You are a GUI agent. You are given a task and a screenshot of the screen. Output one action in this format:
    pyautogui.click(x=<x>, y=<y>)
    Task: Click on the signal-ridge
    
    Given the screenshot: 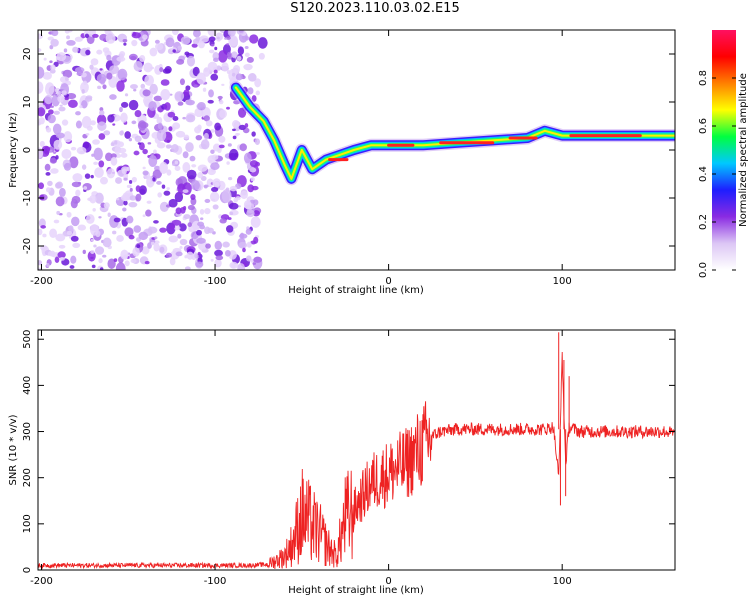 What is the action you would take?
    pyautogui.click(x=452, y=133)
    